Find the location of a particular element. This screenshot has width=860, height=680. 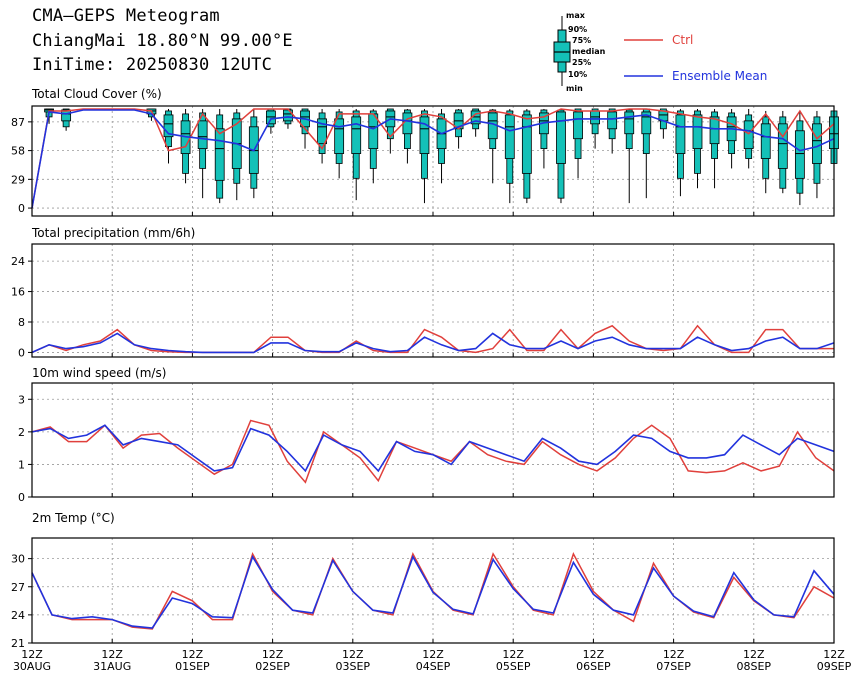

y-tick-label: 16 is located at coordinates (18, 292).